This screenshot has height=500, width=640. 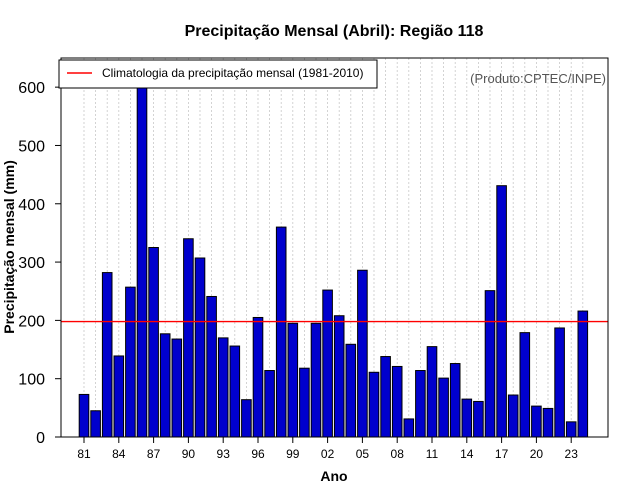 What do you see at coordinates (223, 387) in the screenshot?
I see `bar-1993` at bounding box center [223, 387].